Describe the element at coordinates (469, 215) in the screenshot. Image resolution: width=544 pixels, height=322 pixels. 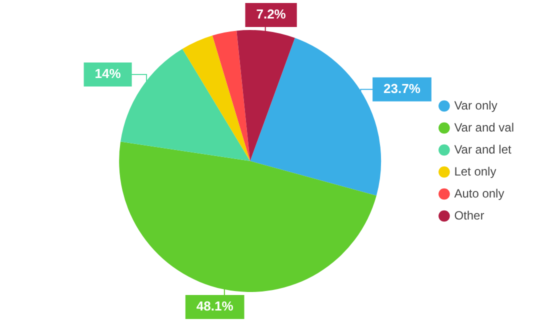
I see `legend-label: Other` at that location.